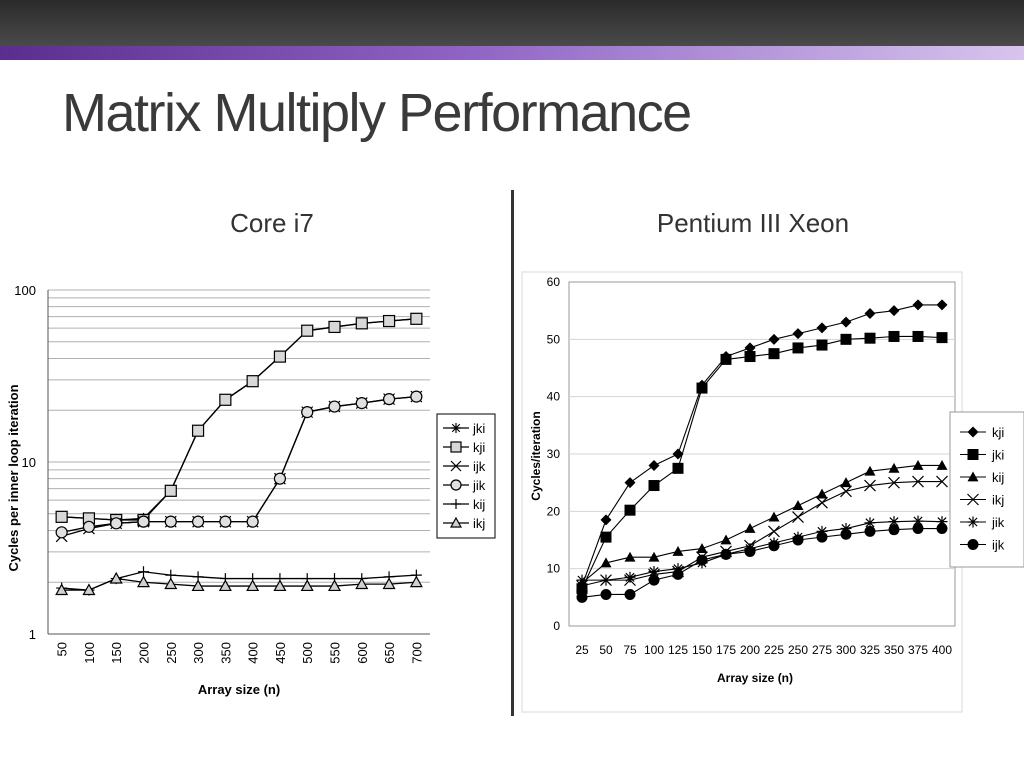 This screenshot has width=1024, height=768. I want to click on series-line-kij, so click(761, 524).